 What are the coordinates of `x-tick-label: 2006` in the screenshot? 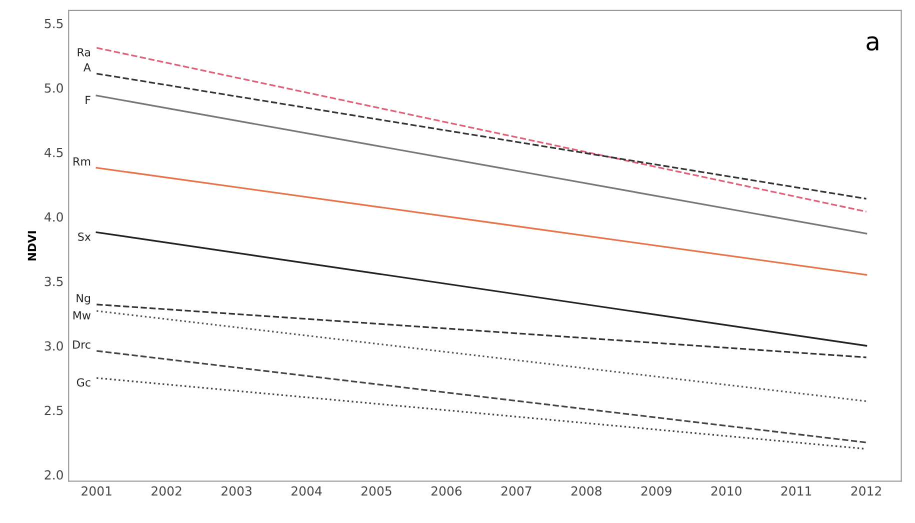 It's located at (446, 491).